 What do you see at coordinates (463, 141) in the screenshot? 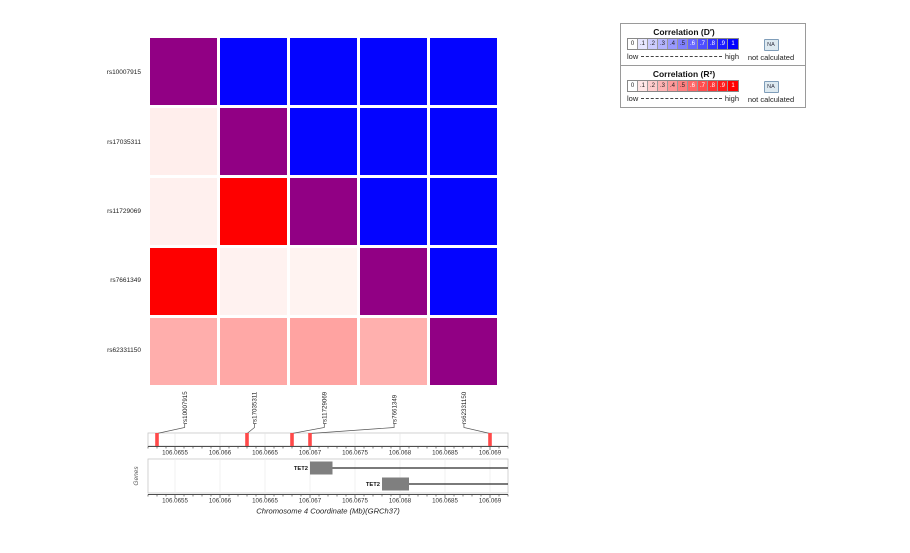
I see `heatmap-cell-rs17035311-rs62331150` at bounding box center [463, 141].